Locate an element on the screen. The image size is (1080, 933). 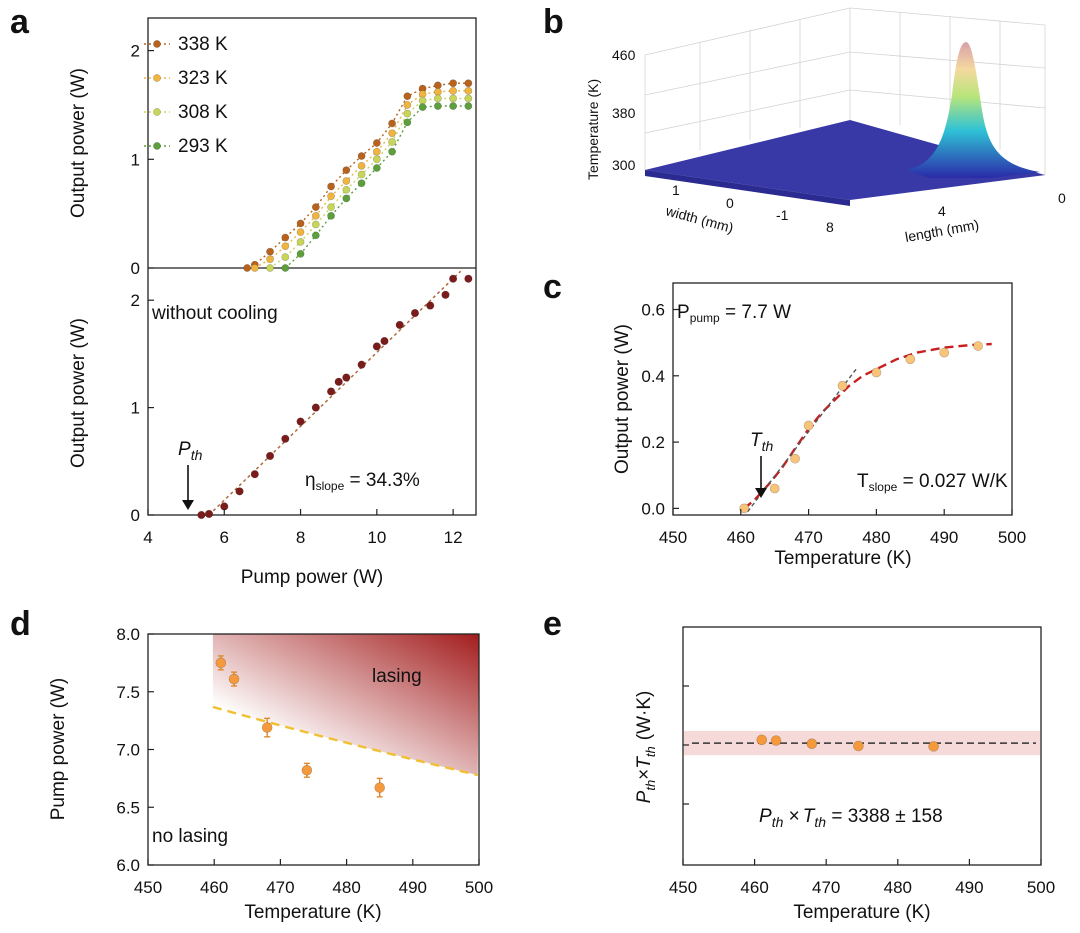
d-ylabel: Pump power (W) is located at coordinates (58, 749).